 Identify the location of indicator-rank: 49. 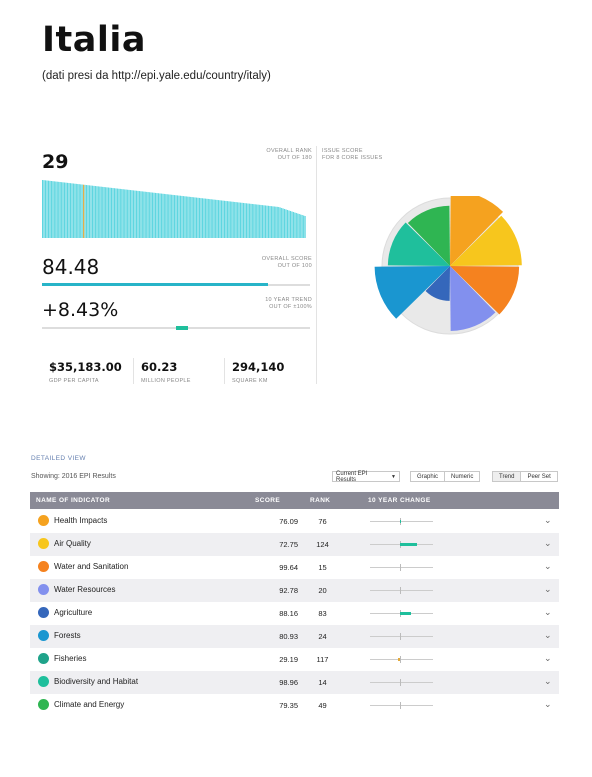
(322, 705).